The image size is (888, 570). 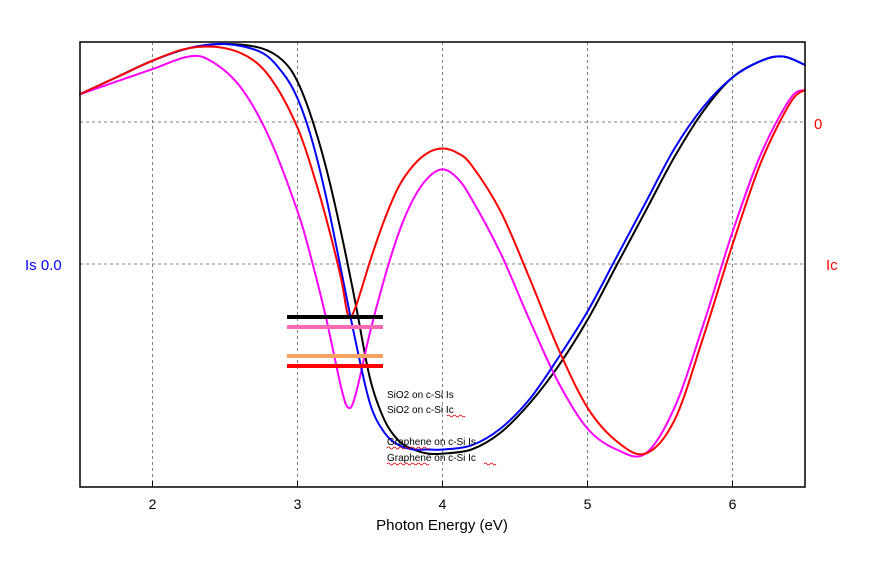 What do you see at coordinates (818, 124) in the screenshot?
I see `right-axis-tick-label: 0` at bounding box center [818, 124].